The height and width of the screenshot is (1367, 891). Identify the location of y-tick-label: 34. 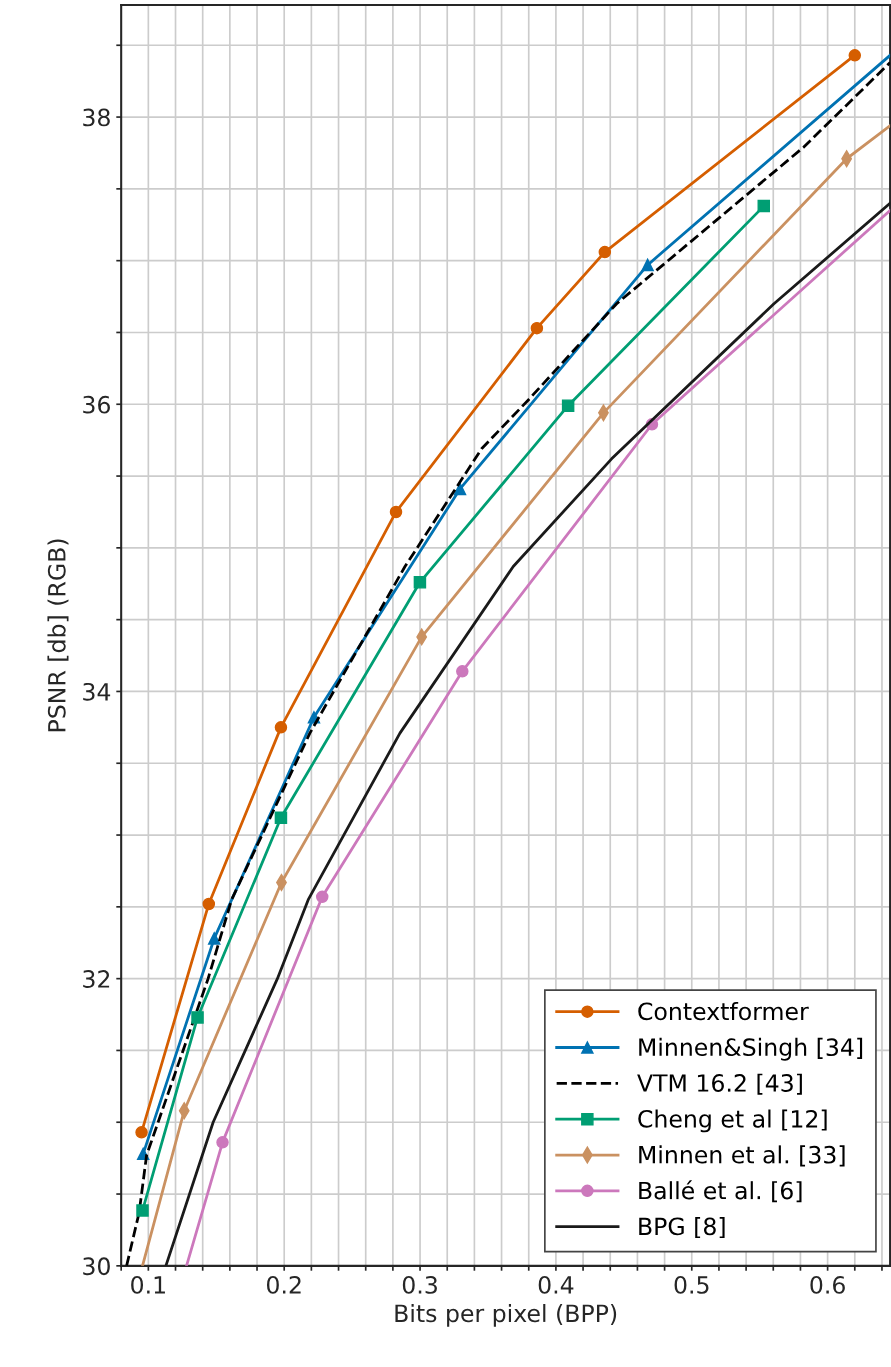
(97, 691).